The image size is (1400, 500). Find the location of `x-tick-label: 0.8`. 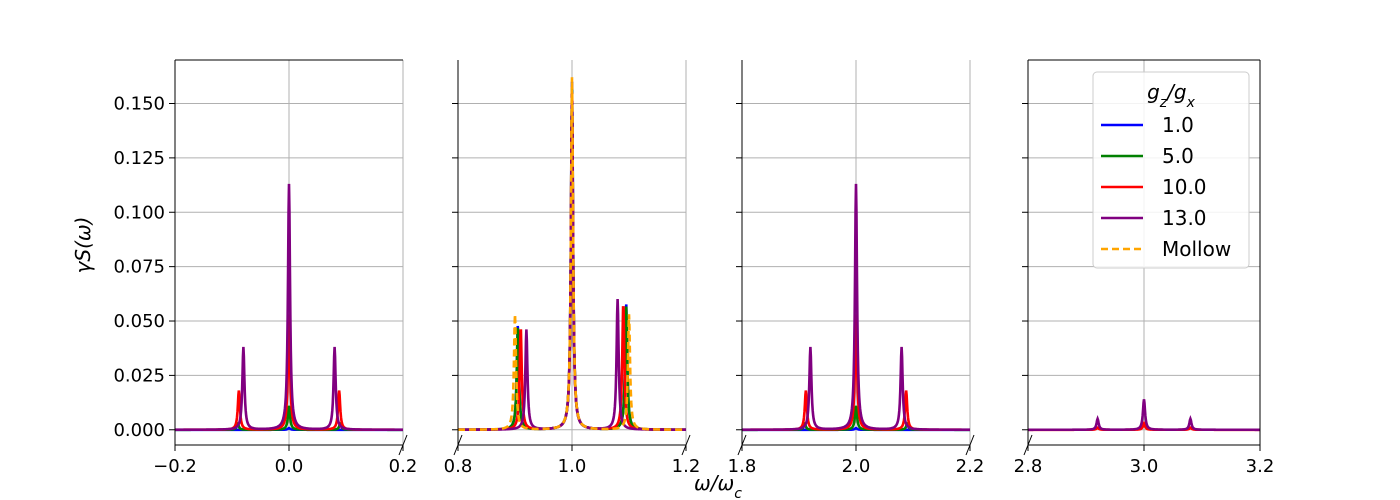

x-tick-label: 0.8 is located at coordinates (458, 466).